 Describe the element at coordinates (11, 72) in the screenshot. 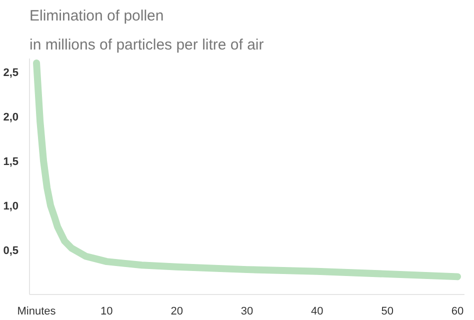

I see `y-tick-label: 2,5` at that location.